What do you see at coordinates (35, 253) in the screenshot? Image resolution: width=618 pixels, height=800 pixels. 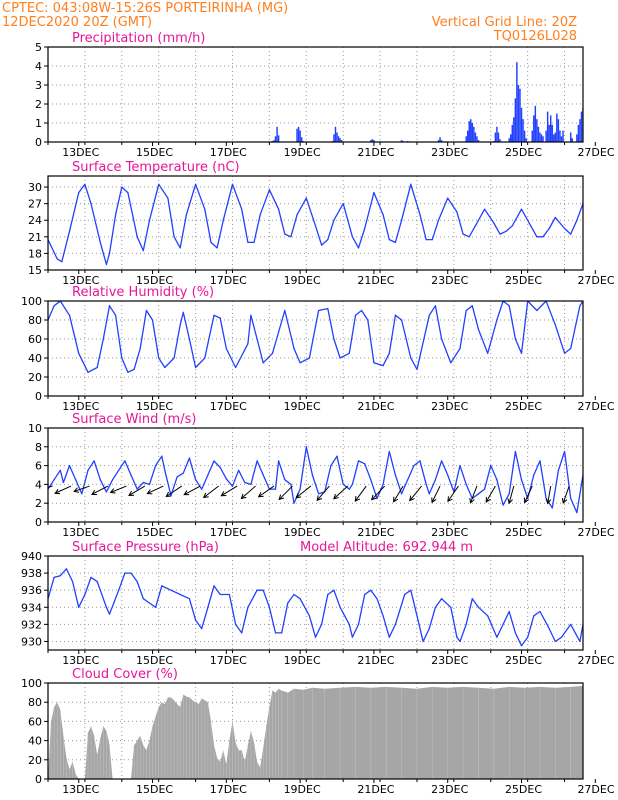 I see `y-tick-label: 18` at bounding box center [35, 253].